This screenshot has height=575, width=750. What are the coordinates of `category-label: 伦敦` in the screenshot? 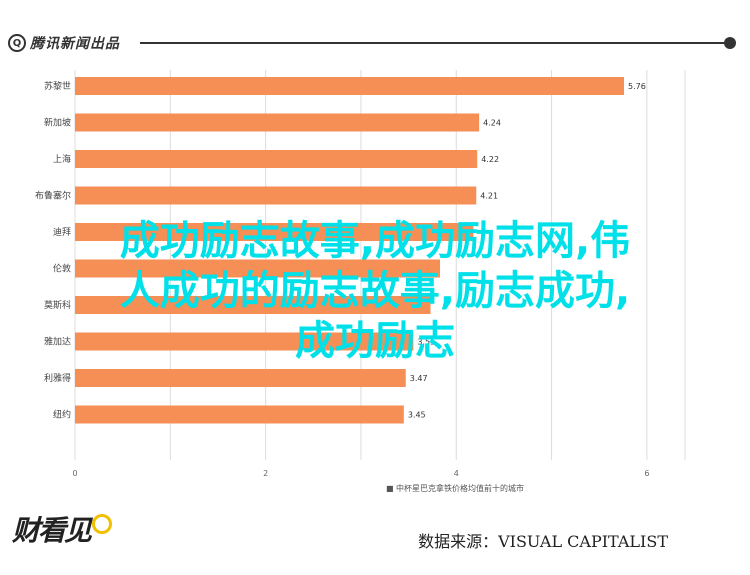 It's located at (62, 269).